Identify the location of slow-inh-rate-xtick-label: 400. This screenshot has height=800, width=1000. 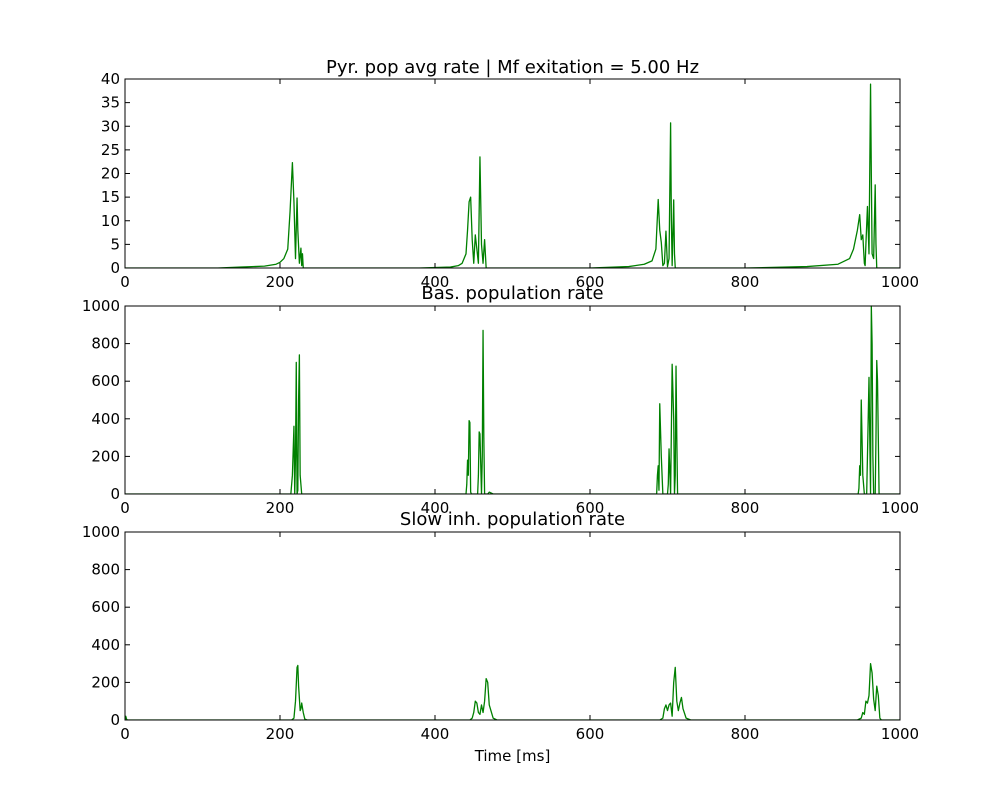
(435, 734).